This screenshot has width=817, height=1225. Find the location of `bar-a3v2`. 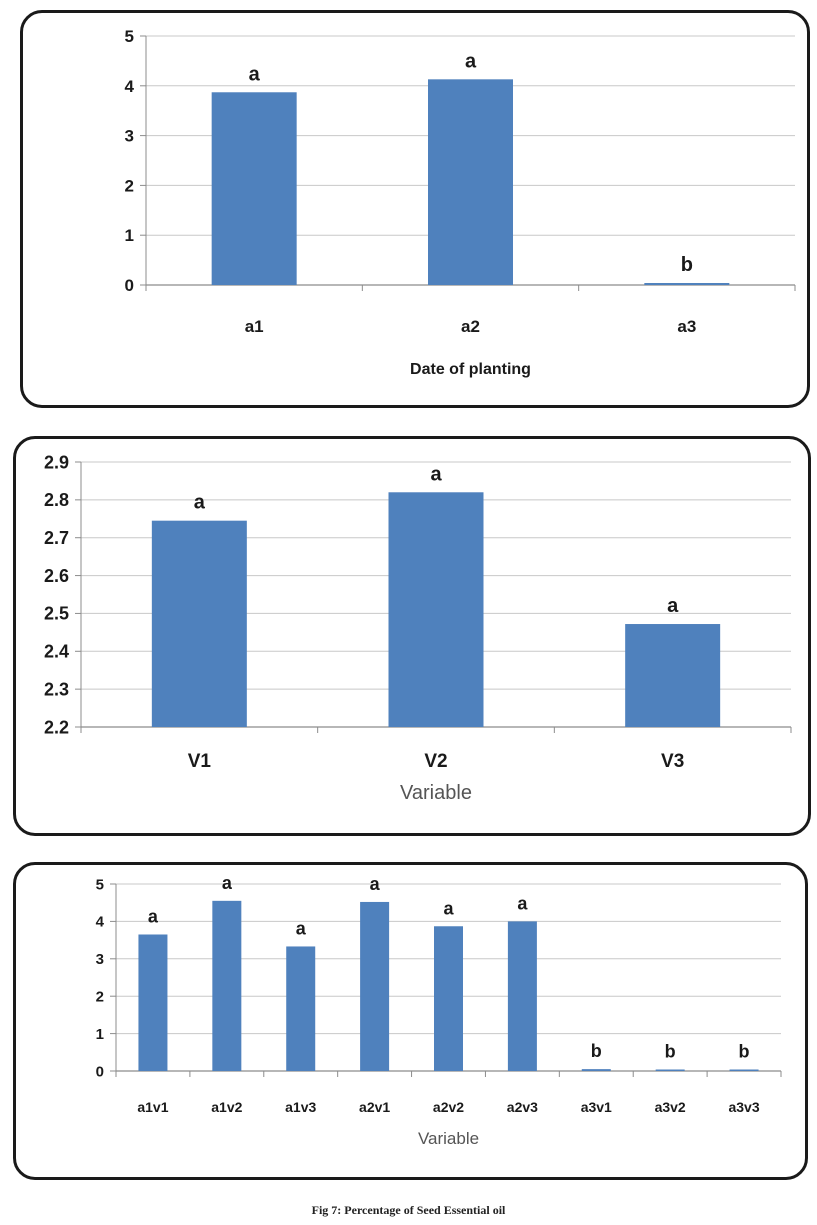

bar-a3v2 is located at coordinates (670, 1070).